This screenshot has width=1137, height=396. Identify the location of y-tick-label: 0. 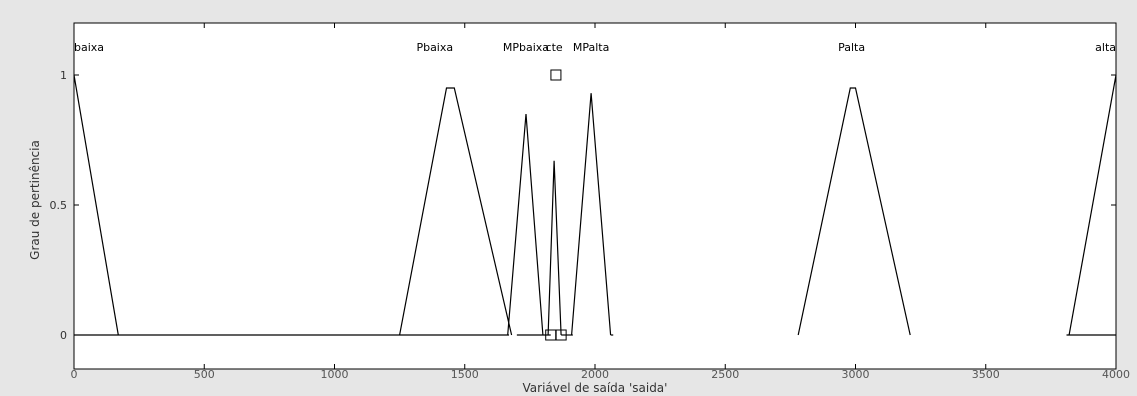
(63, 335).